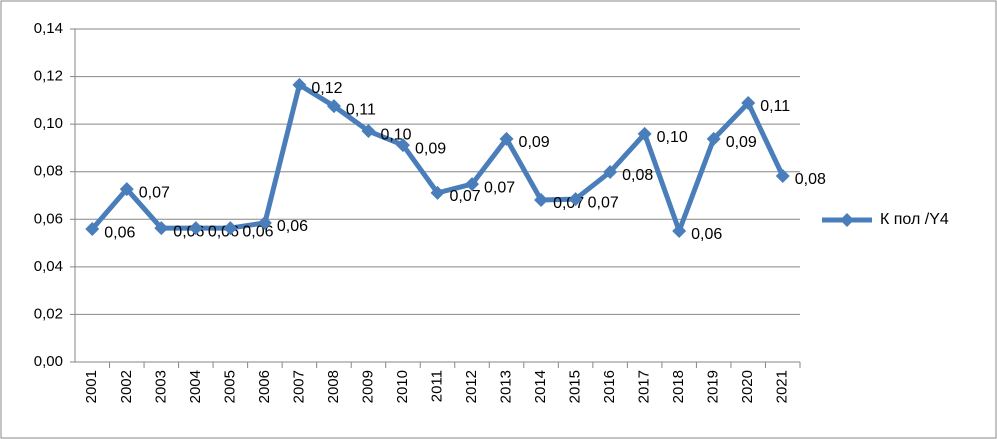 The height and width of the screenshot is (439, 997). Describe the element at coordinates (160, 386) in the screenshot. I see `x-tick-label: 2003` at that location.